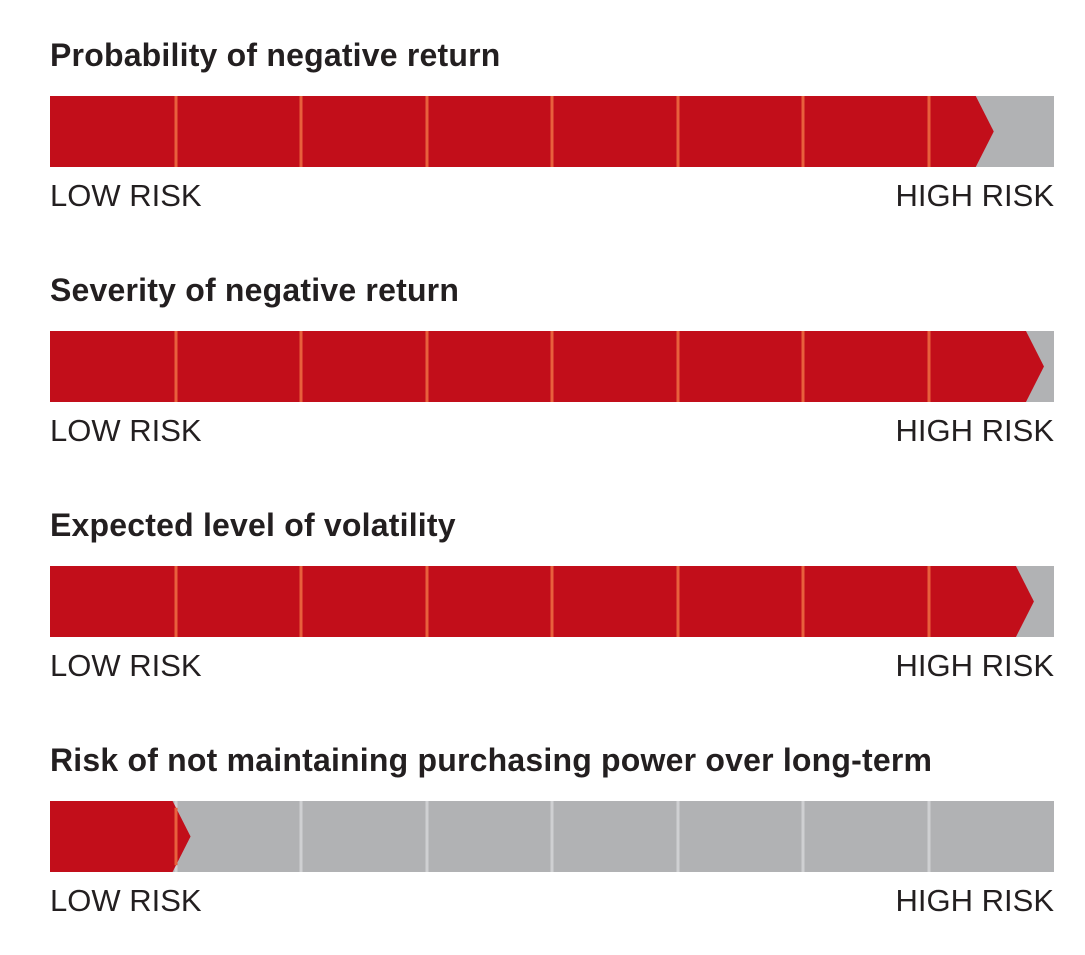 This screenshot has width=1085, height=955. What do you see at coordinates (253, 525) in the screenshot?
I see `meter-title: Expected level of volatility` at bounding box center [253, 525].